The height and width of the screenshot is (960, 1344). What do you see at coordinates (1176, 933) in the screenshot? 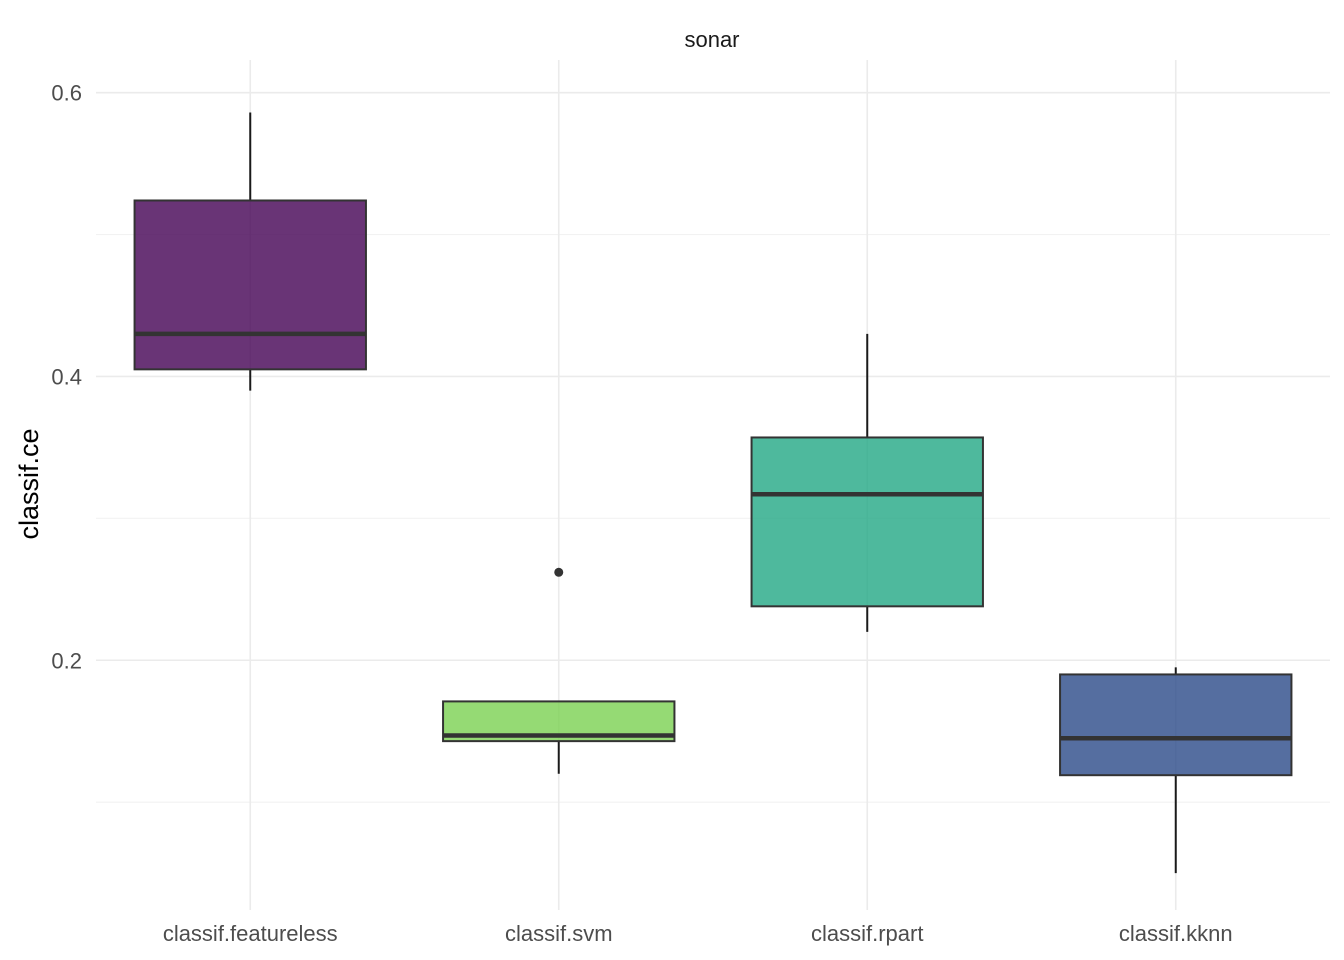
I see `x-tick-label: classif.kknn` at bounding box center [1176, 933].